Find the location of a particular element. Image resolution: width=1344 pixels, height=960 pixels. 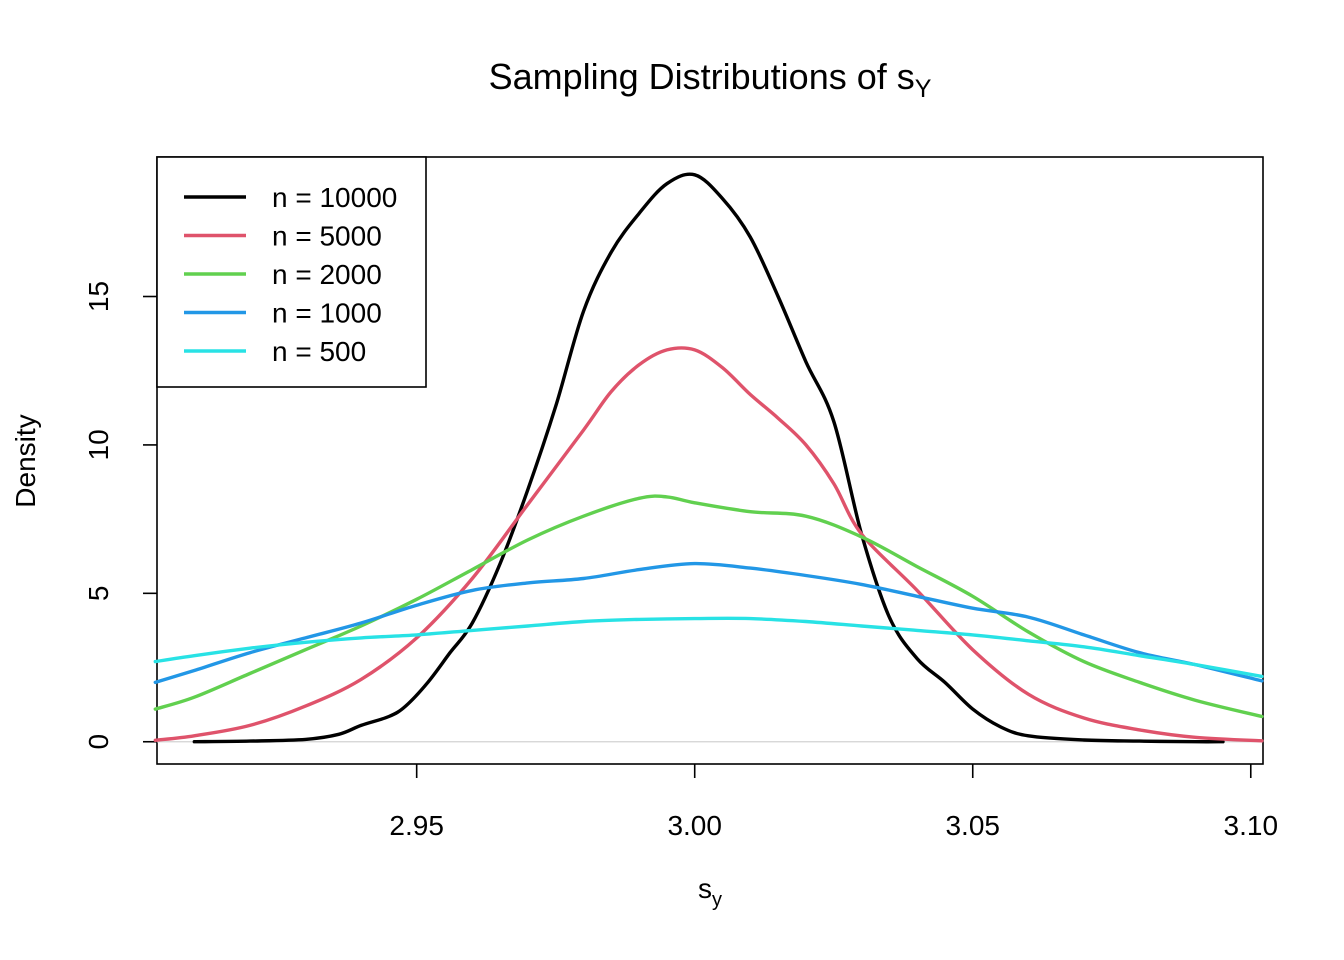

y-tick-label: 15 is located at coordinates (98, 296).